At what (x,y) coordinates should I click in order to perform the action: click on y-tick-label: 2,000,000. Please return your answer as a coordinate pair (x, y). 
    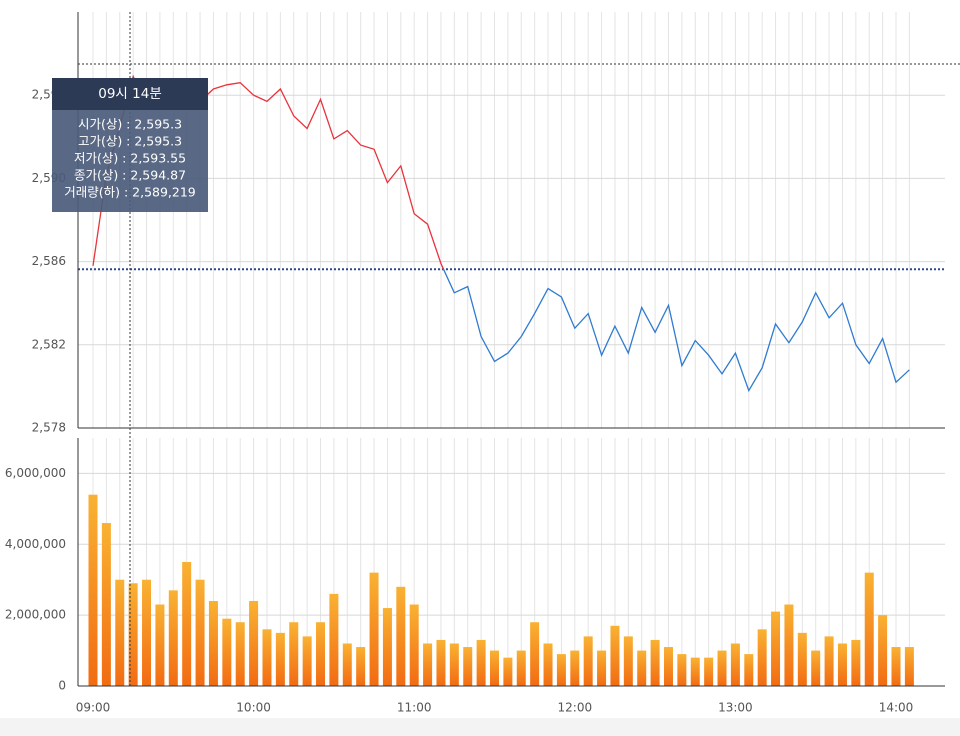
    Looking at the image, I should click on (35, 615).